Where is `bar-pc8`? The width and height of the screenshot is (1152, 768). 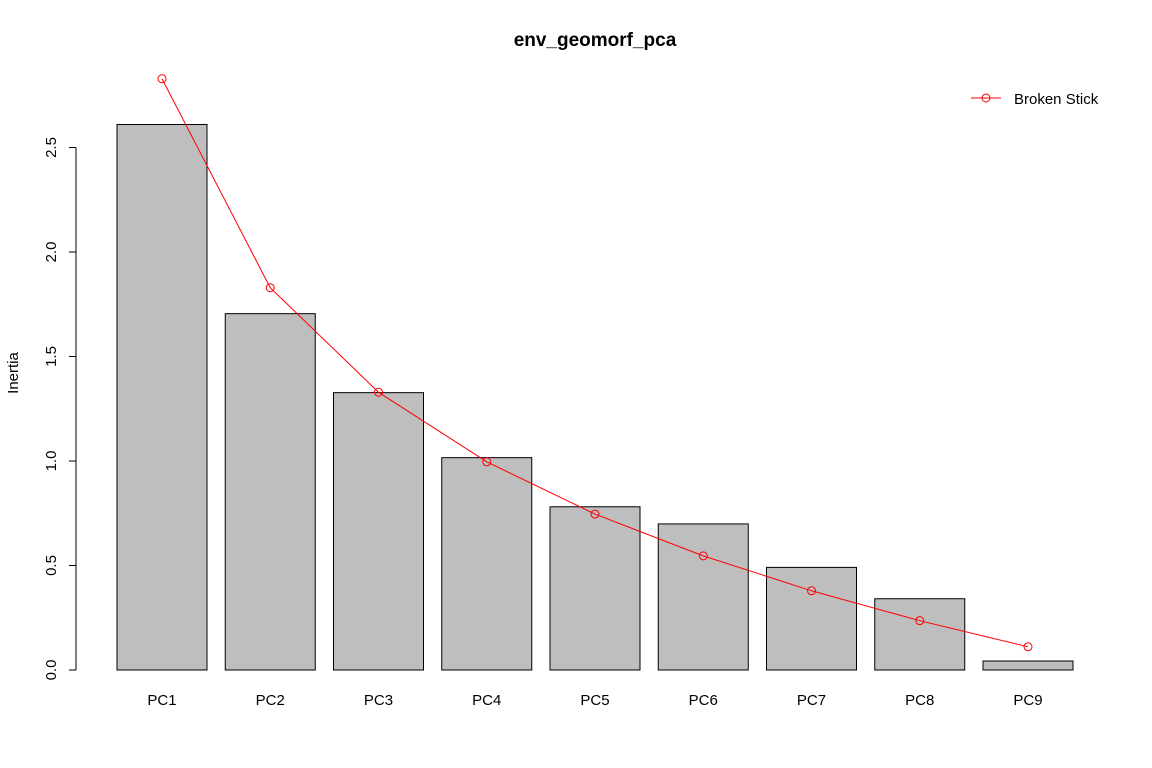 bar-pc8 is located at coordinates (920, 634).